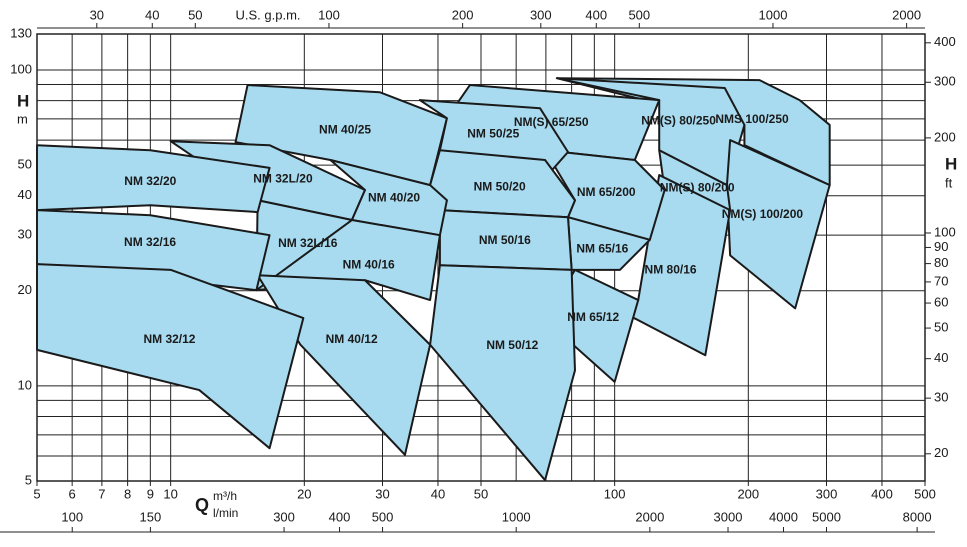 The height and width of the screenshot is (547, 967). I want to click on x-tick-label: 10, so click(170, 493).